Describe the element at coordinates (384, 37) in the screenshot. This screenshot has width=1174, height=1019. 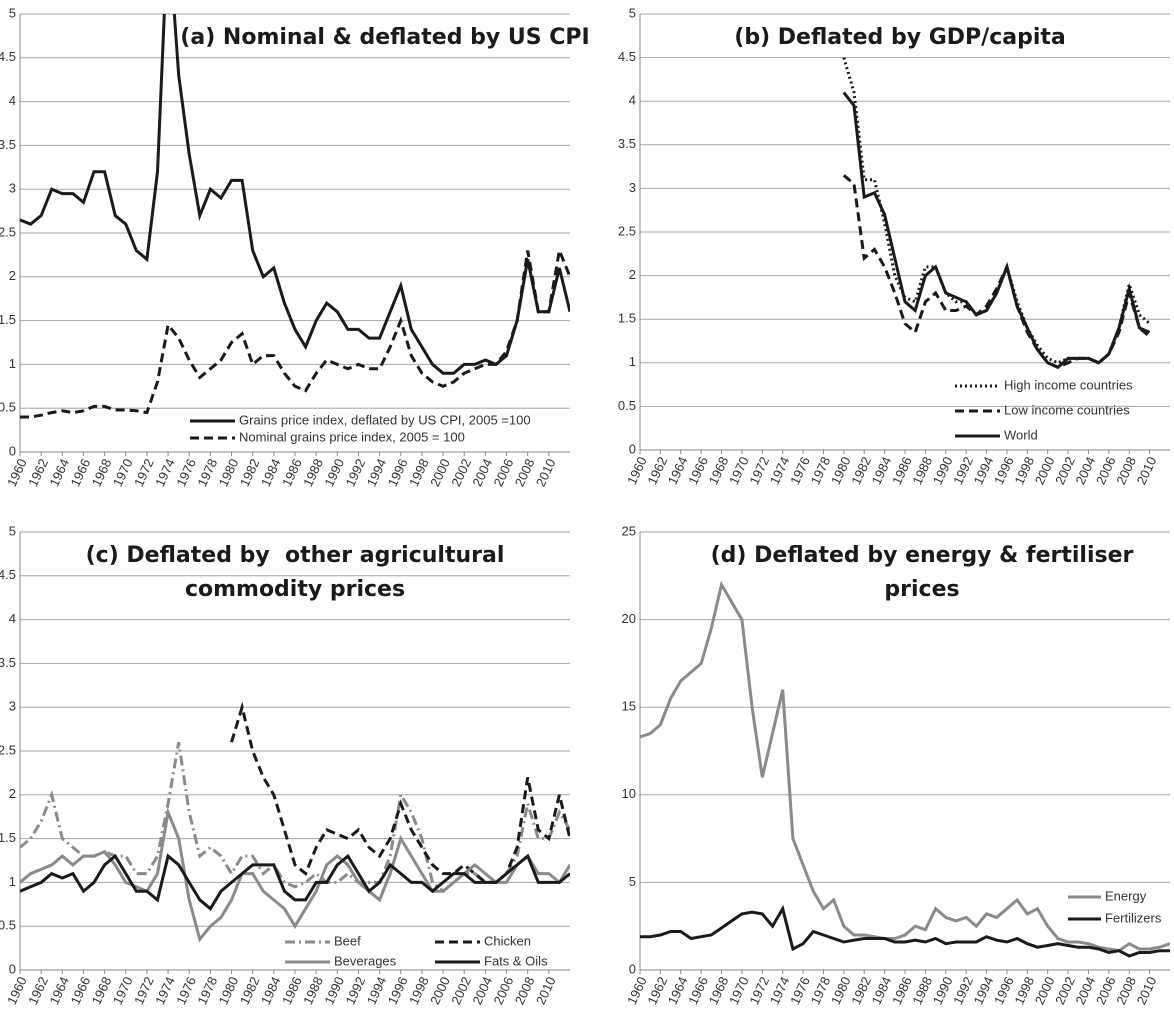
I see `chart-title: (a) Nominal & deflated by US CPI` at that location.